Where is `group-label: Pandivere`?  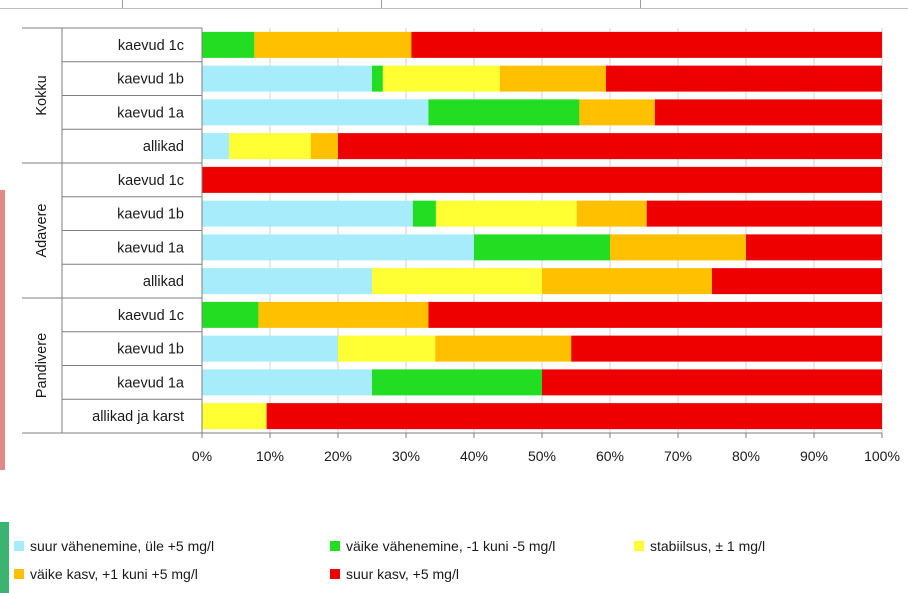
group-label: Pandivere is located at coordinates (42, 365).